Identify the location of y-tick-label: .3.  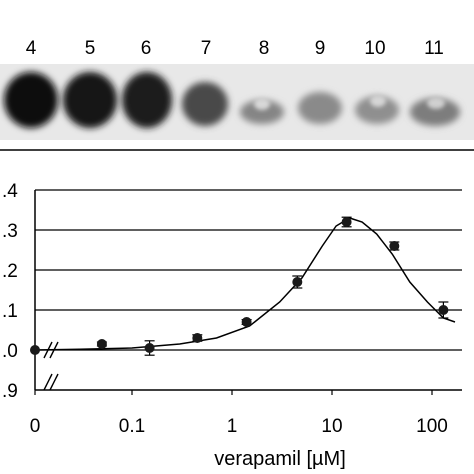
(10, 231).